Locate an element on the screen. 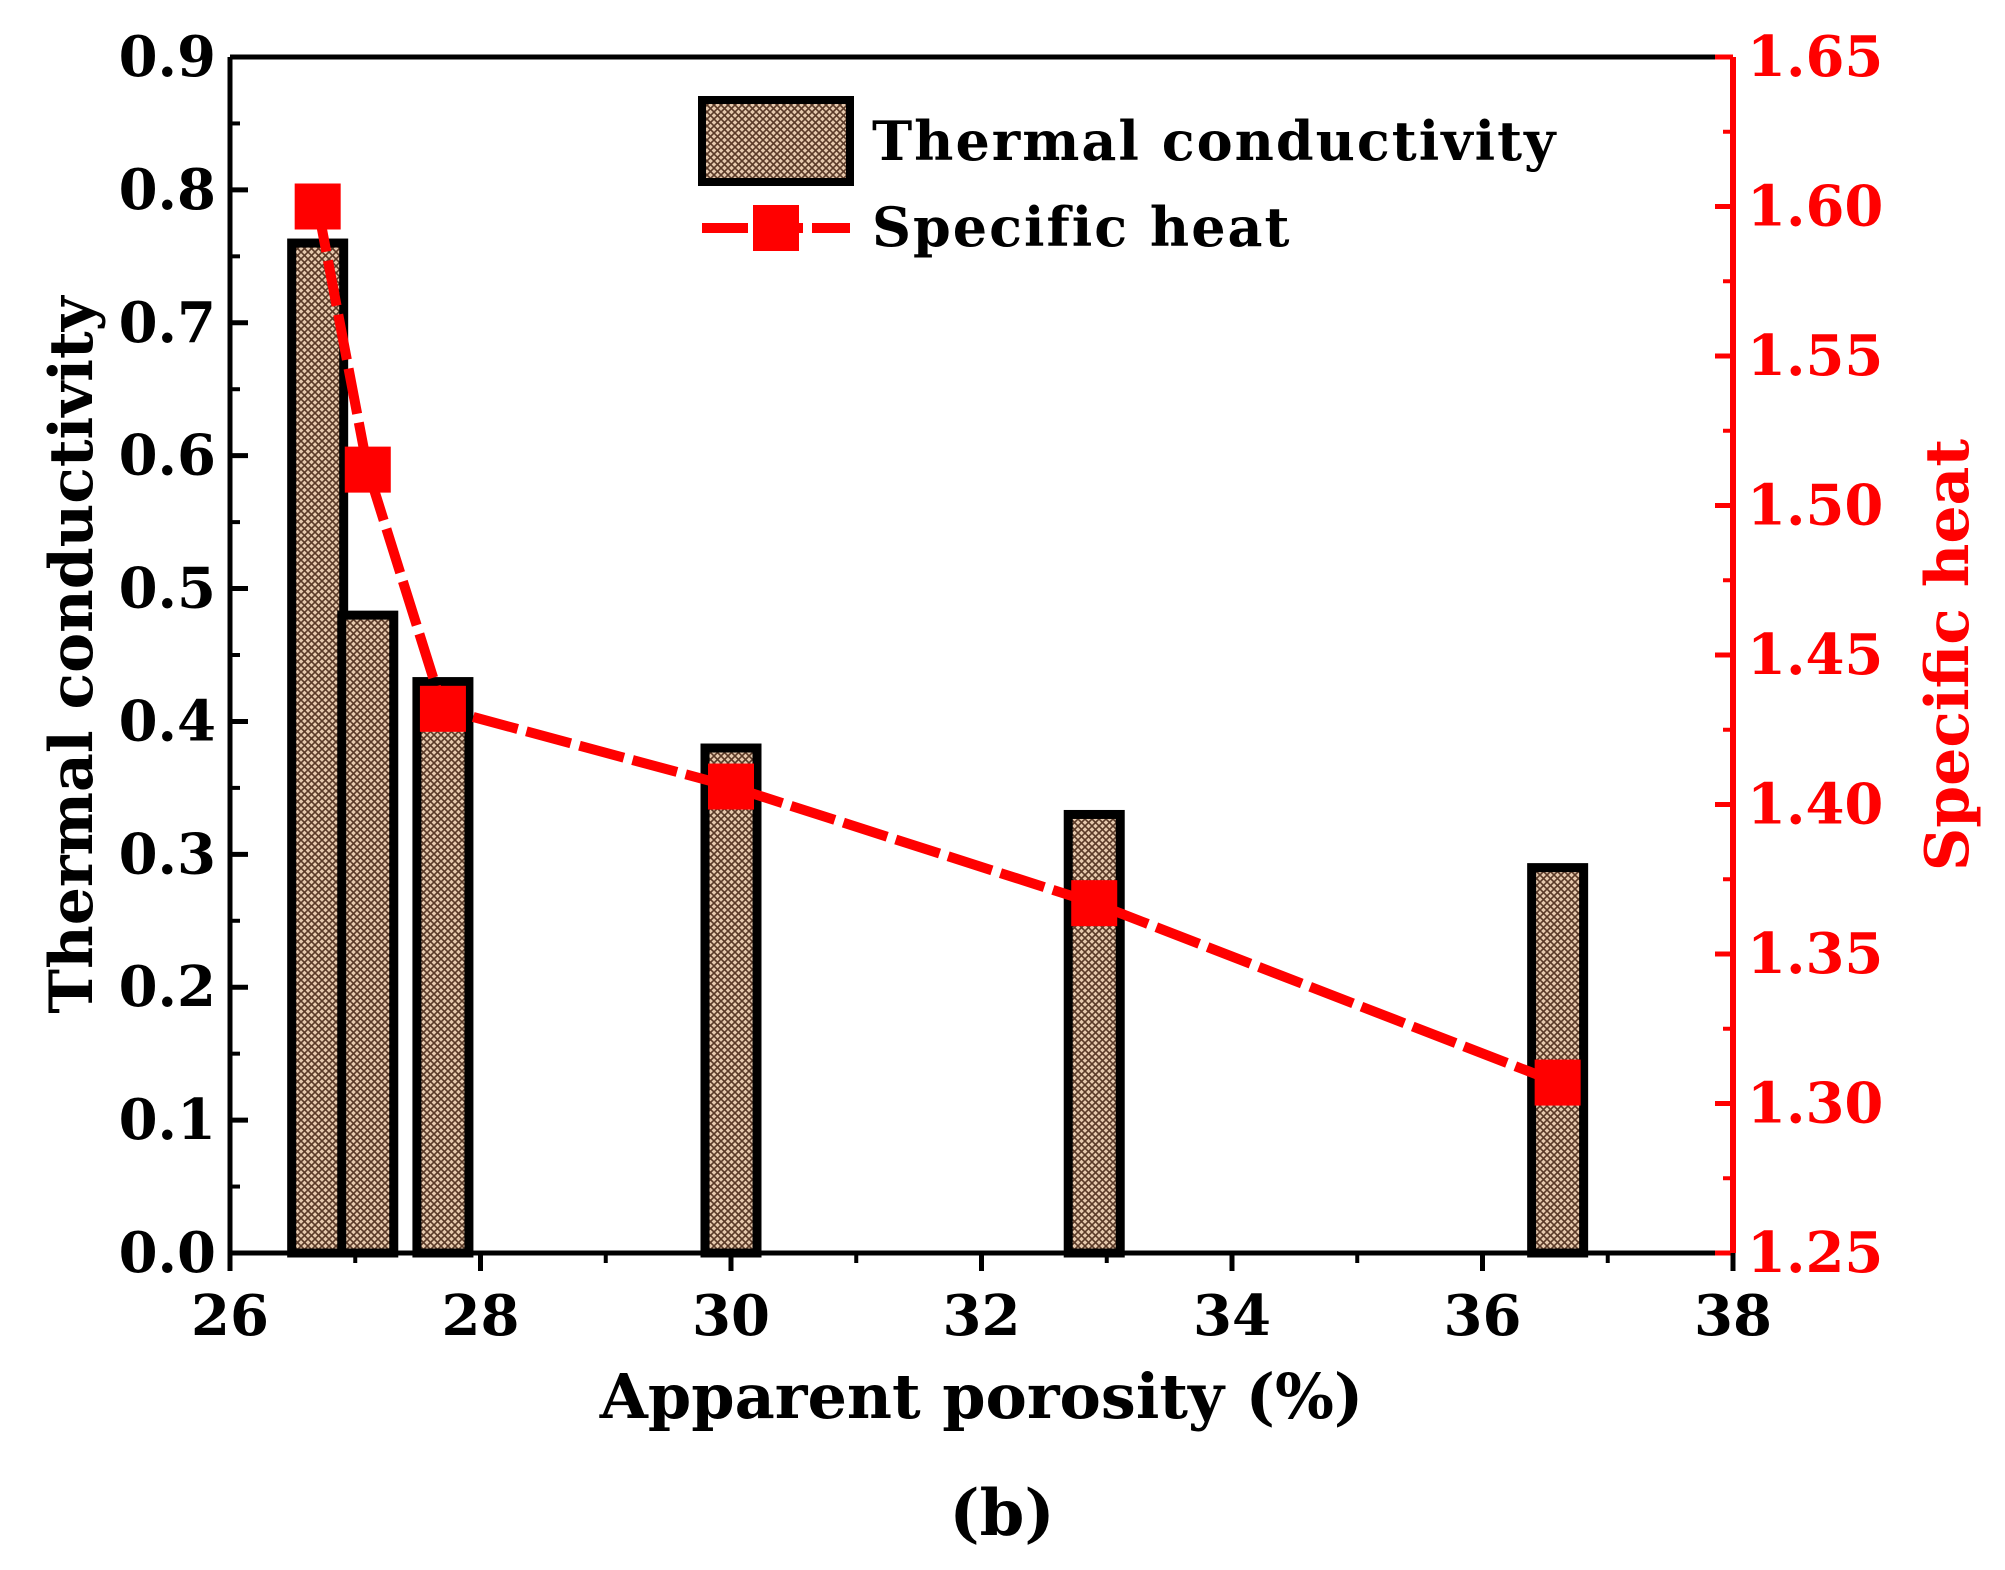 The image size is (2005, 1570). y-left-tick-label: 0.6 is located at coordinates (167, 456).